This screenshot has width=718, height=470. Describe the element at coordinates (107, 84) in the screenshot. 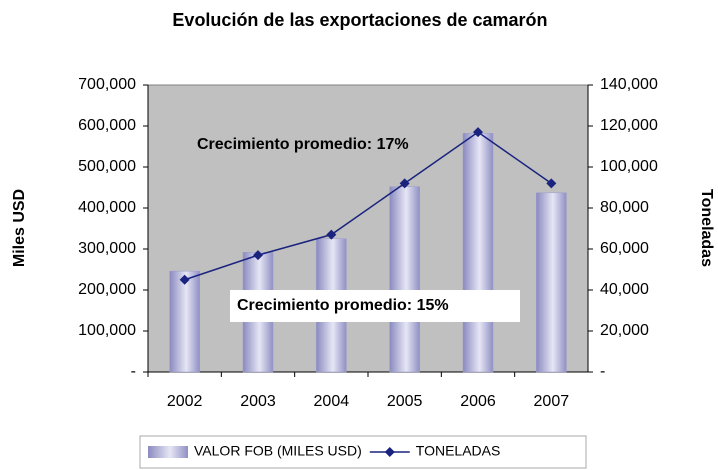

I see `y-tick-label: 700,000` at that location.